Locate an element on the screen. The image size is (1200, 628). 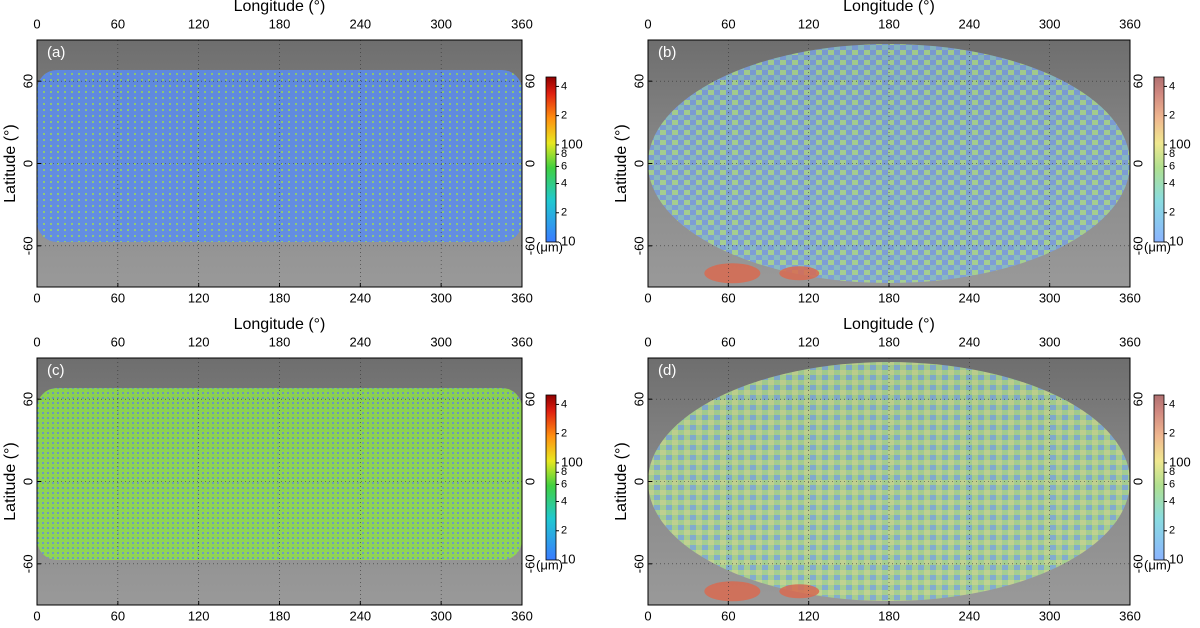
panel-label: (c) is located at coordinates (56, 370).